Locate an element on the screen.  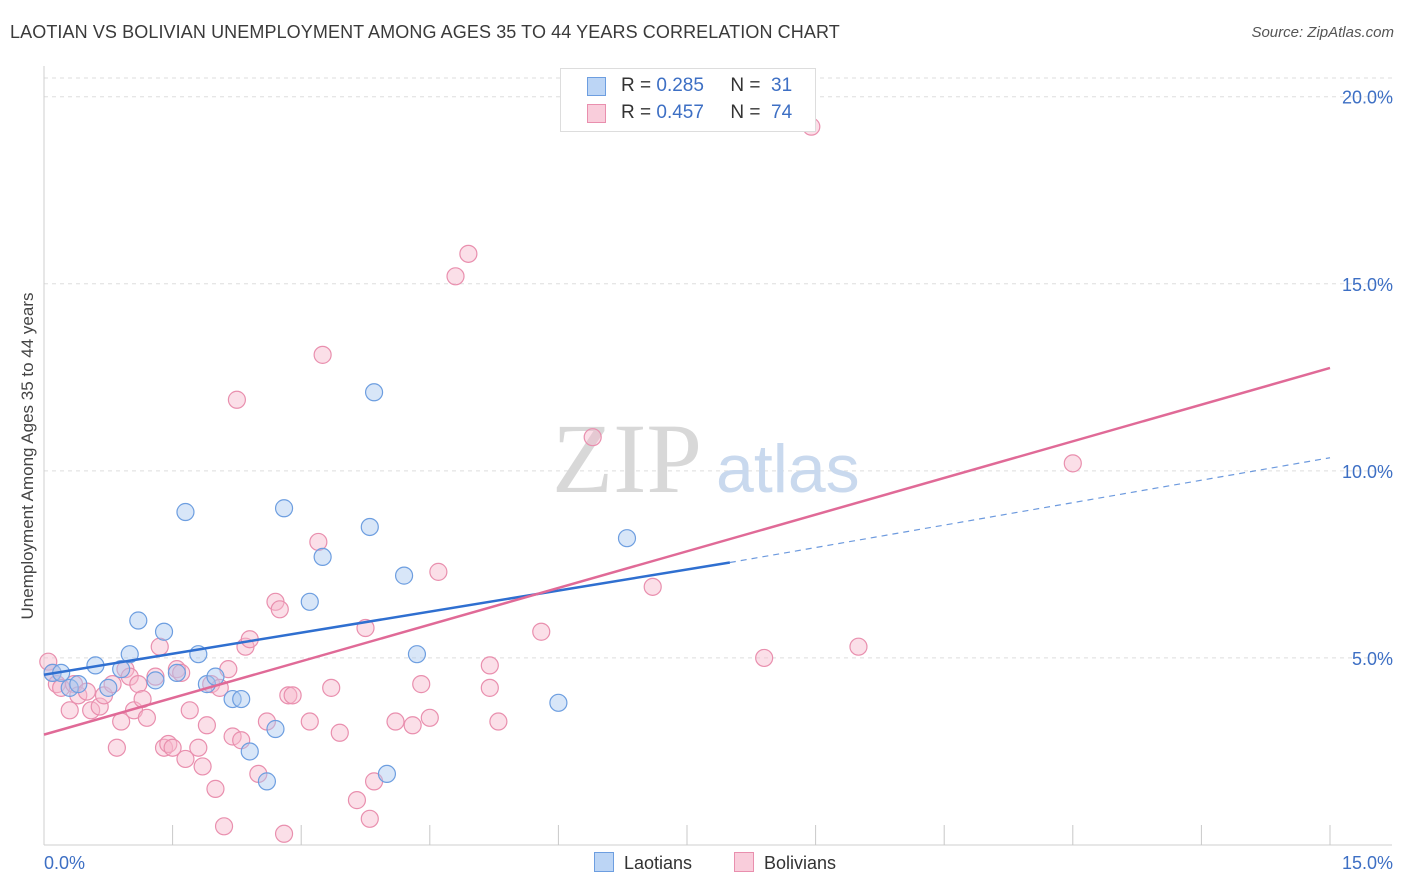
watermark-atlas: atlas is located at coordinates (788, 469).